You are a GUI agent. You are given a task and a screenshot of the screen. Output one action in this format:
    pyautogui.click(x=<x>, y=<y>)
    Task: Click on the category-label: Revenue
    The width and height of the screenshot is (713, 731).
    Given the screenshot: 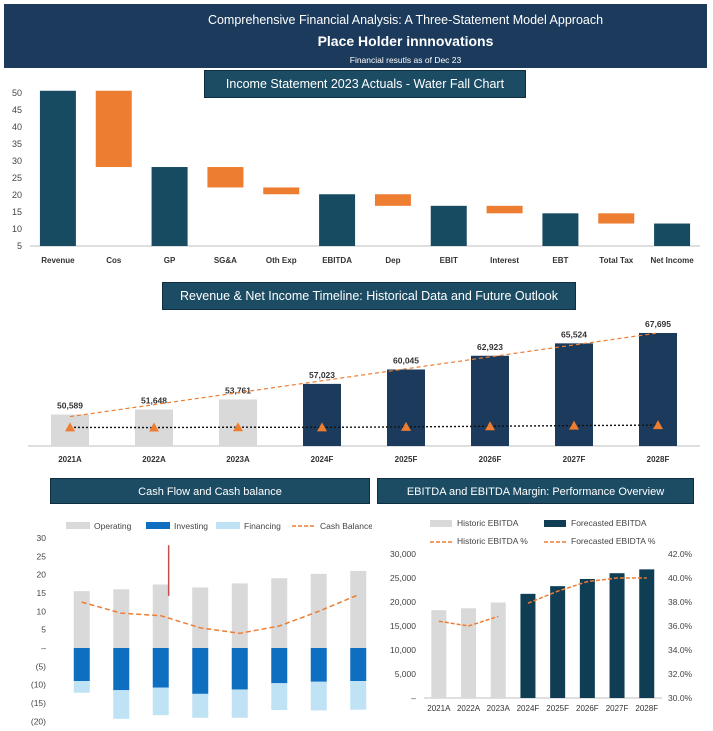 What is the action you would take?
    pyautogui.click(x=58, y=260)
    